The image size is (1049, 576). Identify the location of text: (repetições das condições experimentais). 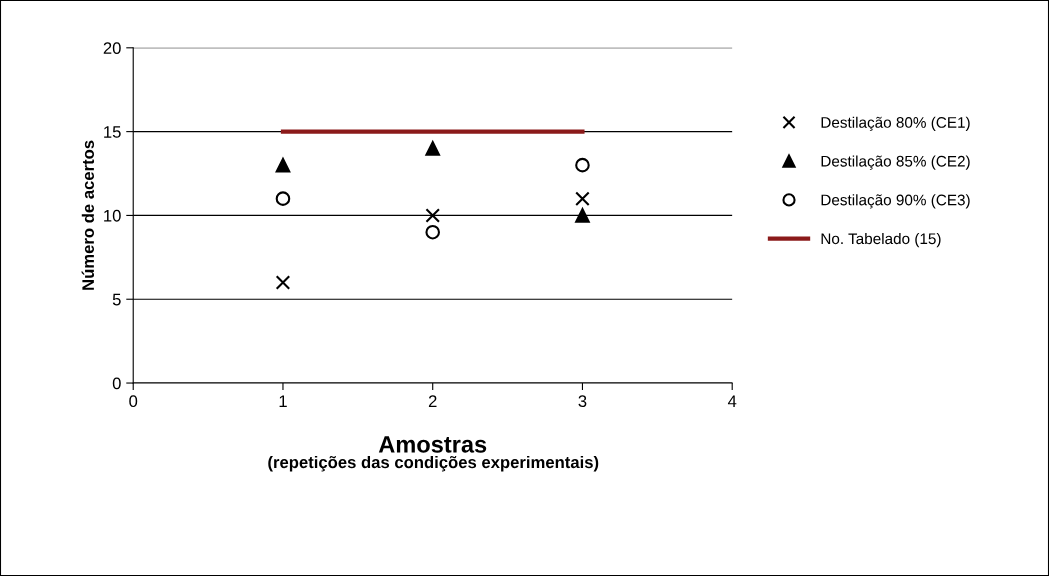
(433, 463).